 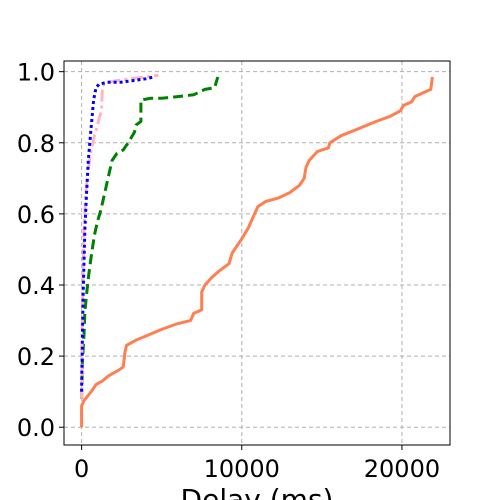 I want to click on y-tick-label: 0.6, so click(x=36, y=215).